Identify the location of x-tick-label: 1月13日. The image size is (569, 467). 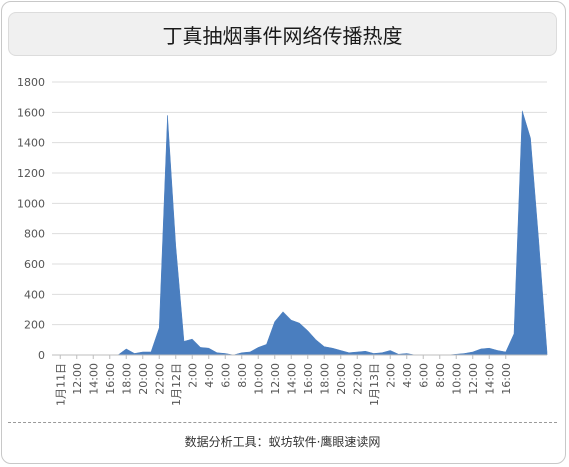
(374, 384).